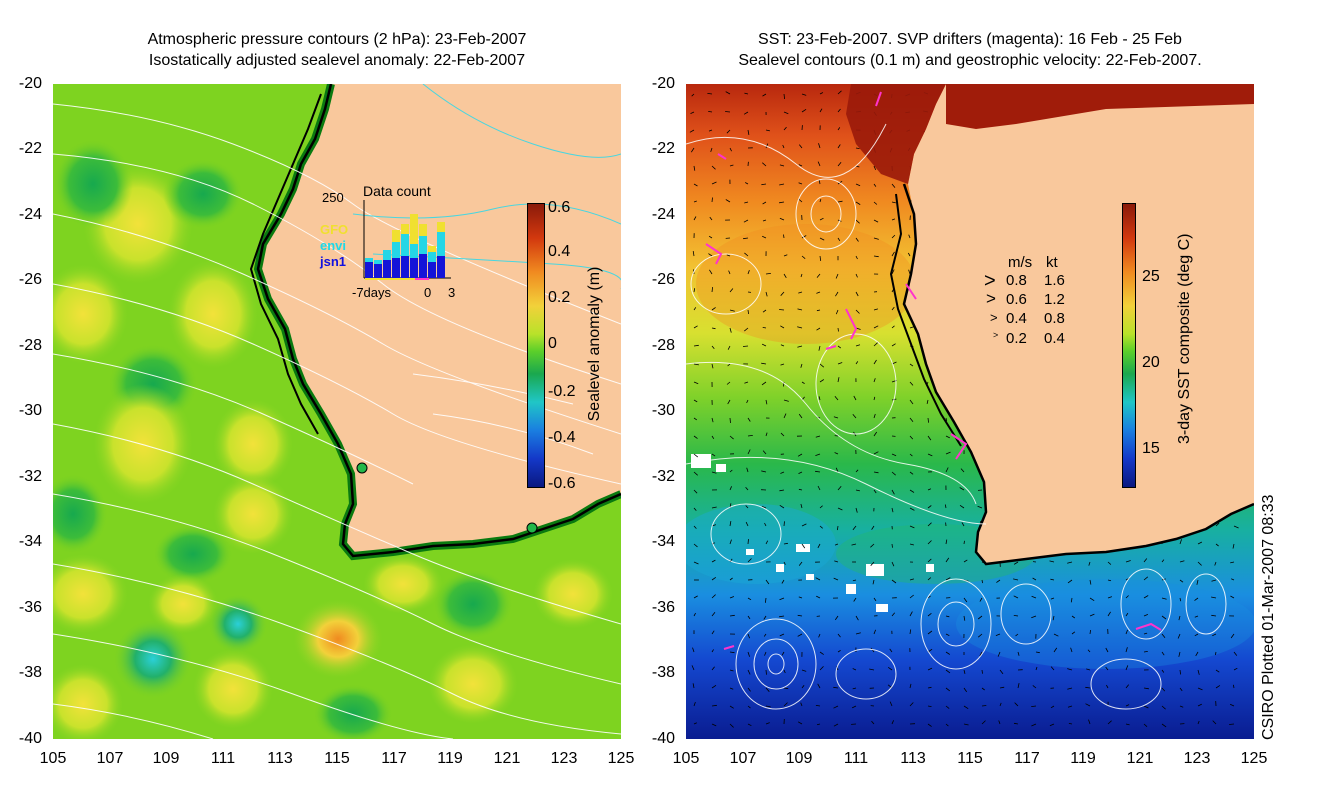  What do you see at coordinates (223, 758) in the screenshot?
I see `left-xtick: 111` at bounding box center [223, 758].